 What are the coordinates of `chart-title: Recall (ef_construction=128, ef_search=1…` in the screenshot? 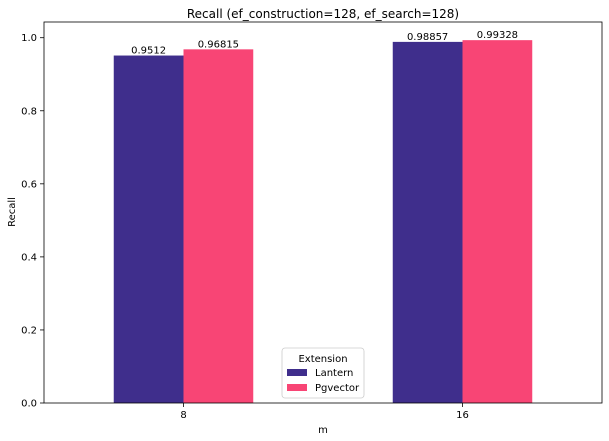 It's located at (323, 14).